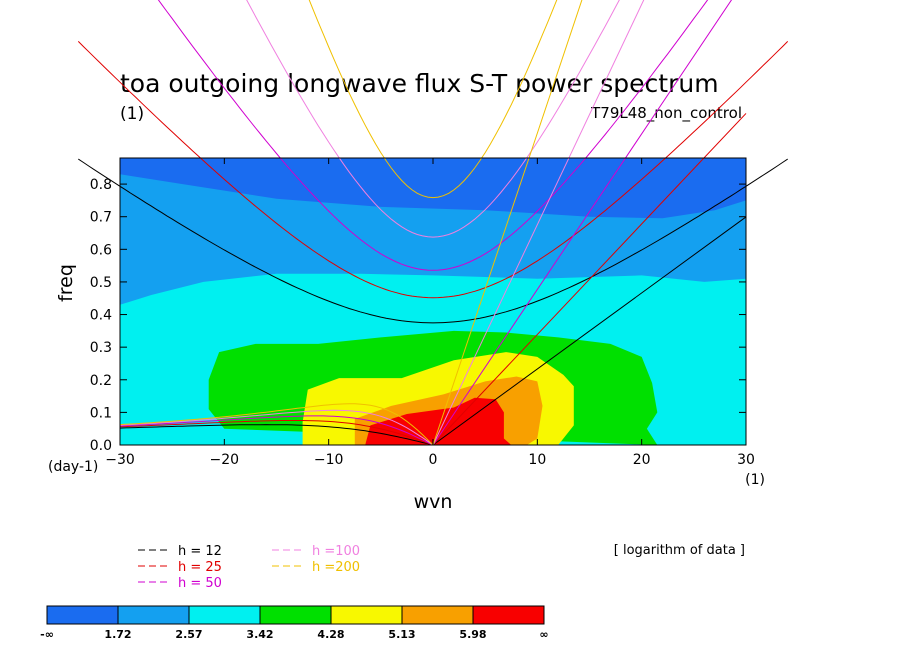 The height and width of the screenshot is (654, 904). What do you see at coordinates (101, 283) in the screenshot?
I see `y-tick-label: 0.5` at bounding box center [101, 283].